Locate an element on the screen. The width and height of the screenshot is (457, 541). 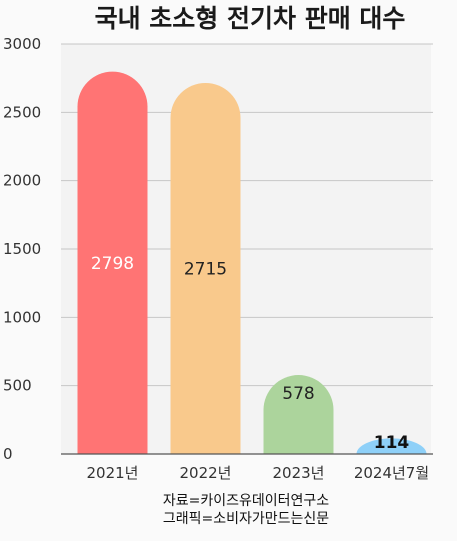
y-tick-label: 1500 is located at coordinates (22, 249).